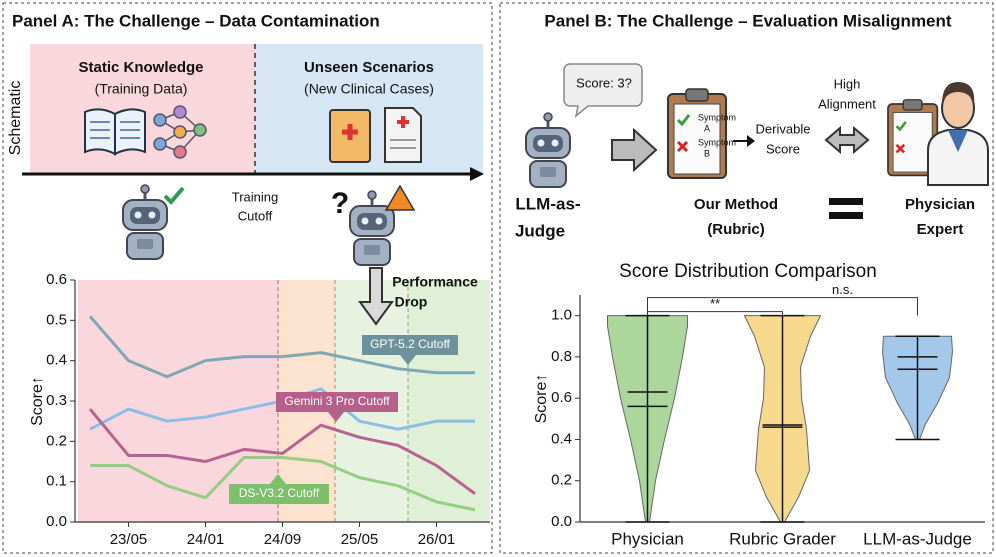 This screenshot has width=996, height=557. Describe the element at coordinates (437, 539) in the screenshot. I see `x-tick-label: 26/01` at that location.